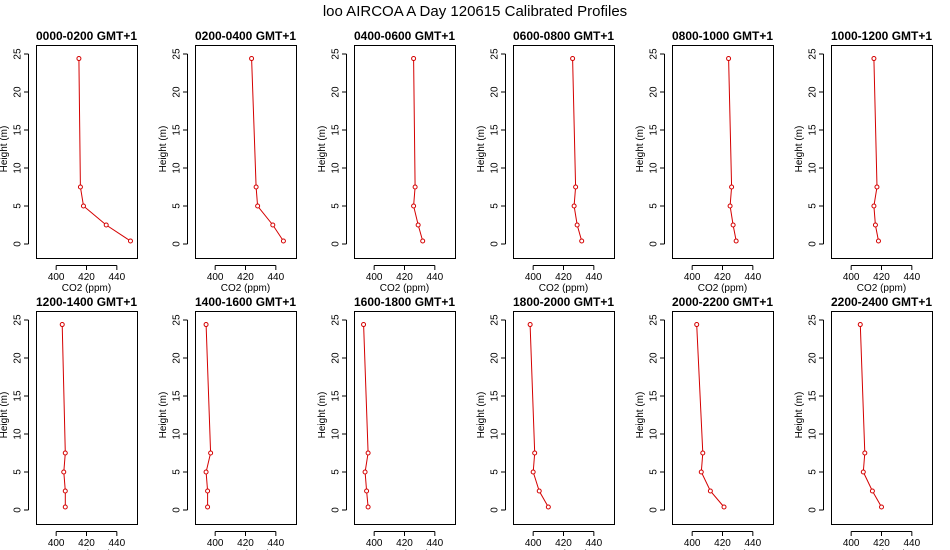 The height and width of the screenshot is (550, 950). I want to click on panel-title: 1800-2000 GMT+1, so click(563, 302).